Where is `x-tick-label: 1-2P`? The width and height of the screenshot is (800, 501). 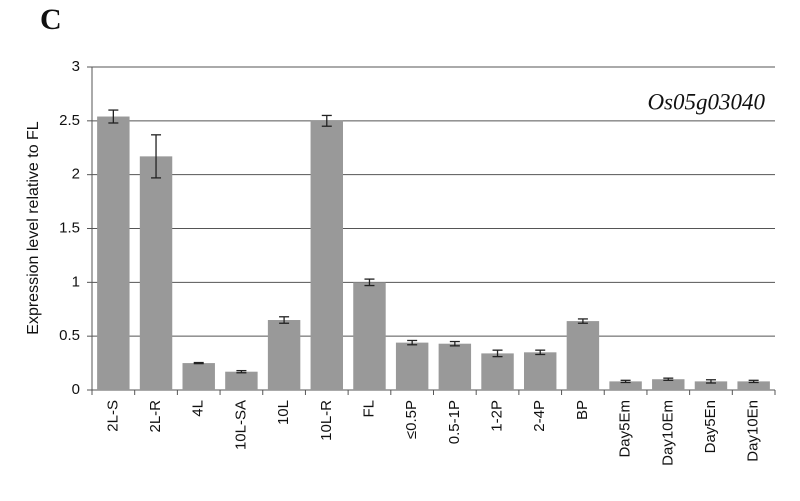
x-tick-label: 1-2P is located at coordinates (497, 416).